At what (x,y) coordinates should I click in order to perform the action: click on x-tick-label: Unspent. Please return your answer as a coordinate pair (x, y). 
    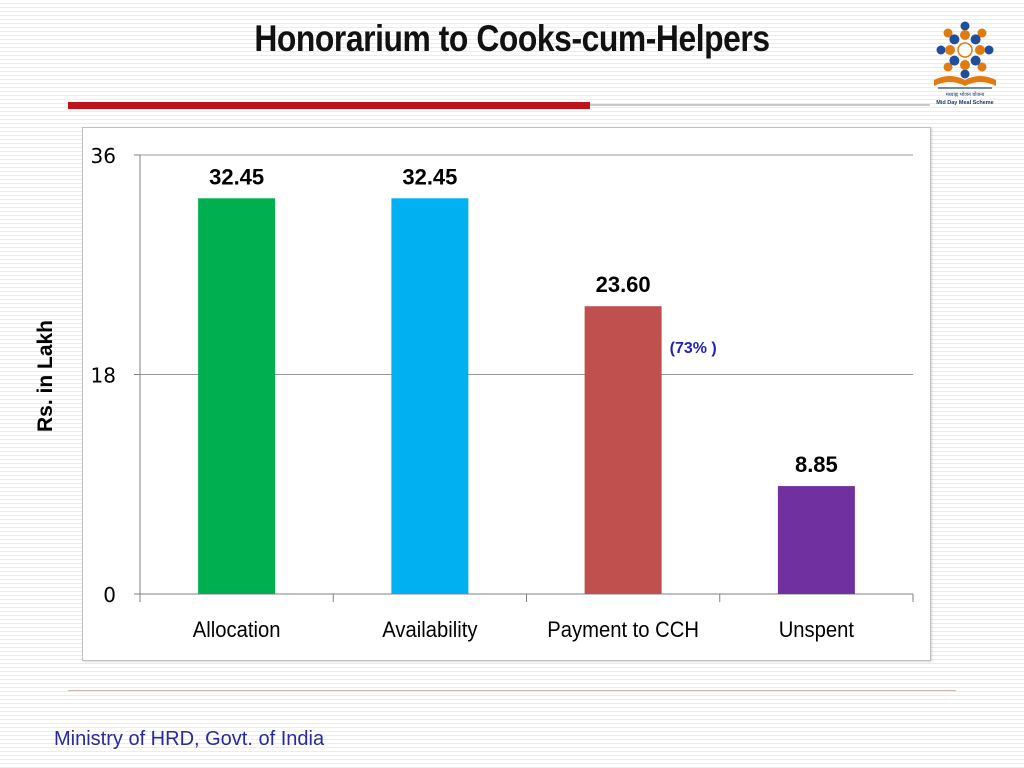
    Looking at the image, I should click on (816, 630).